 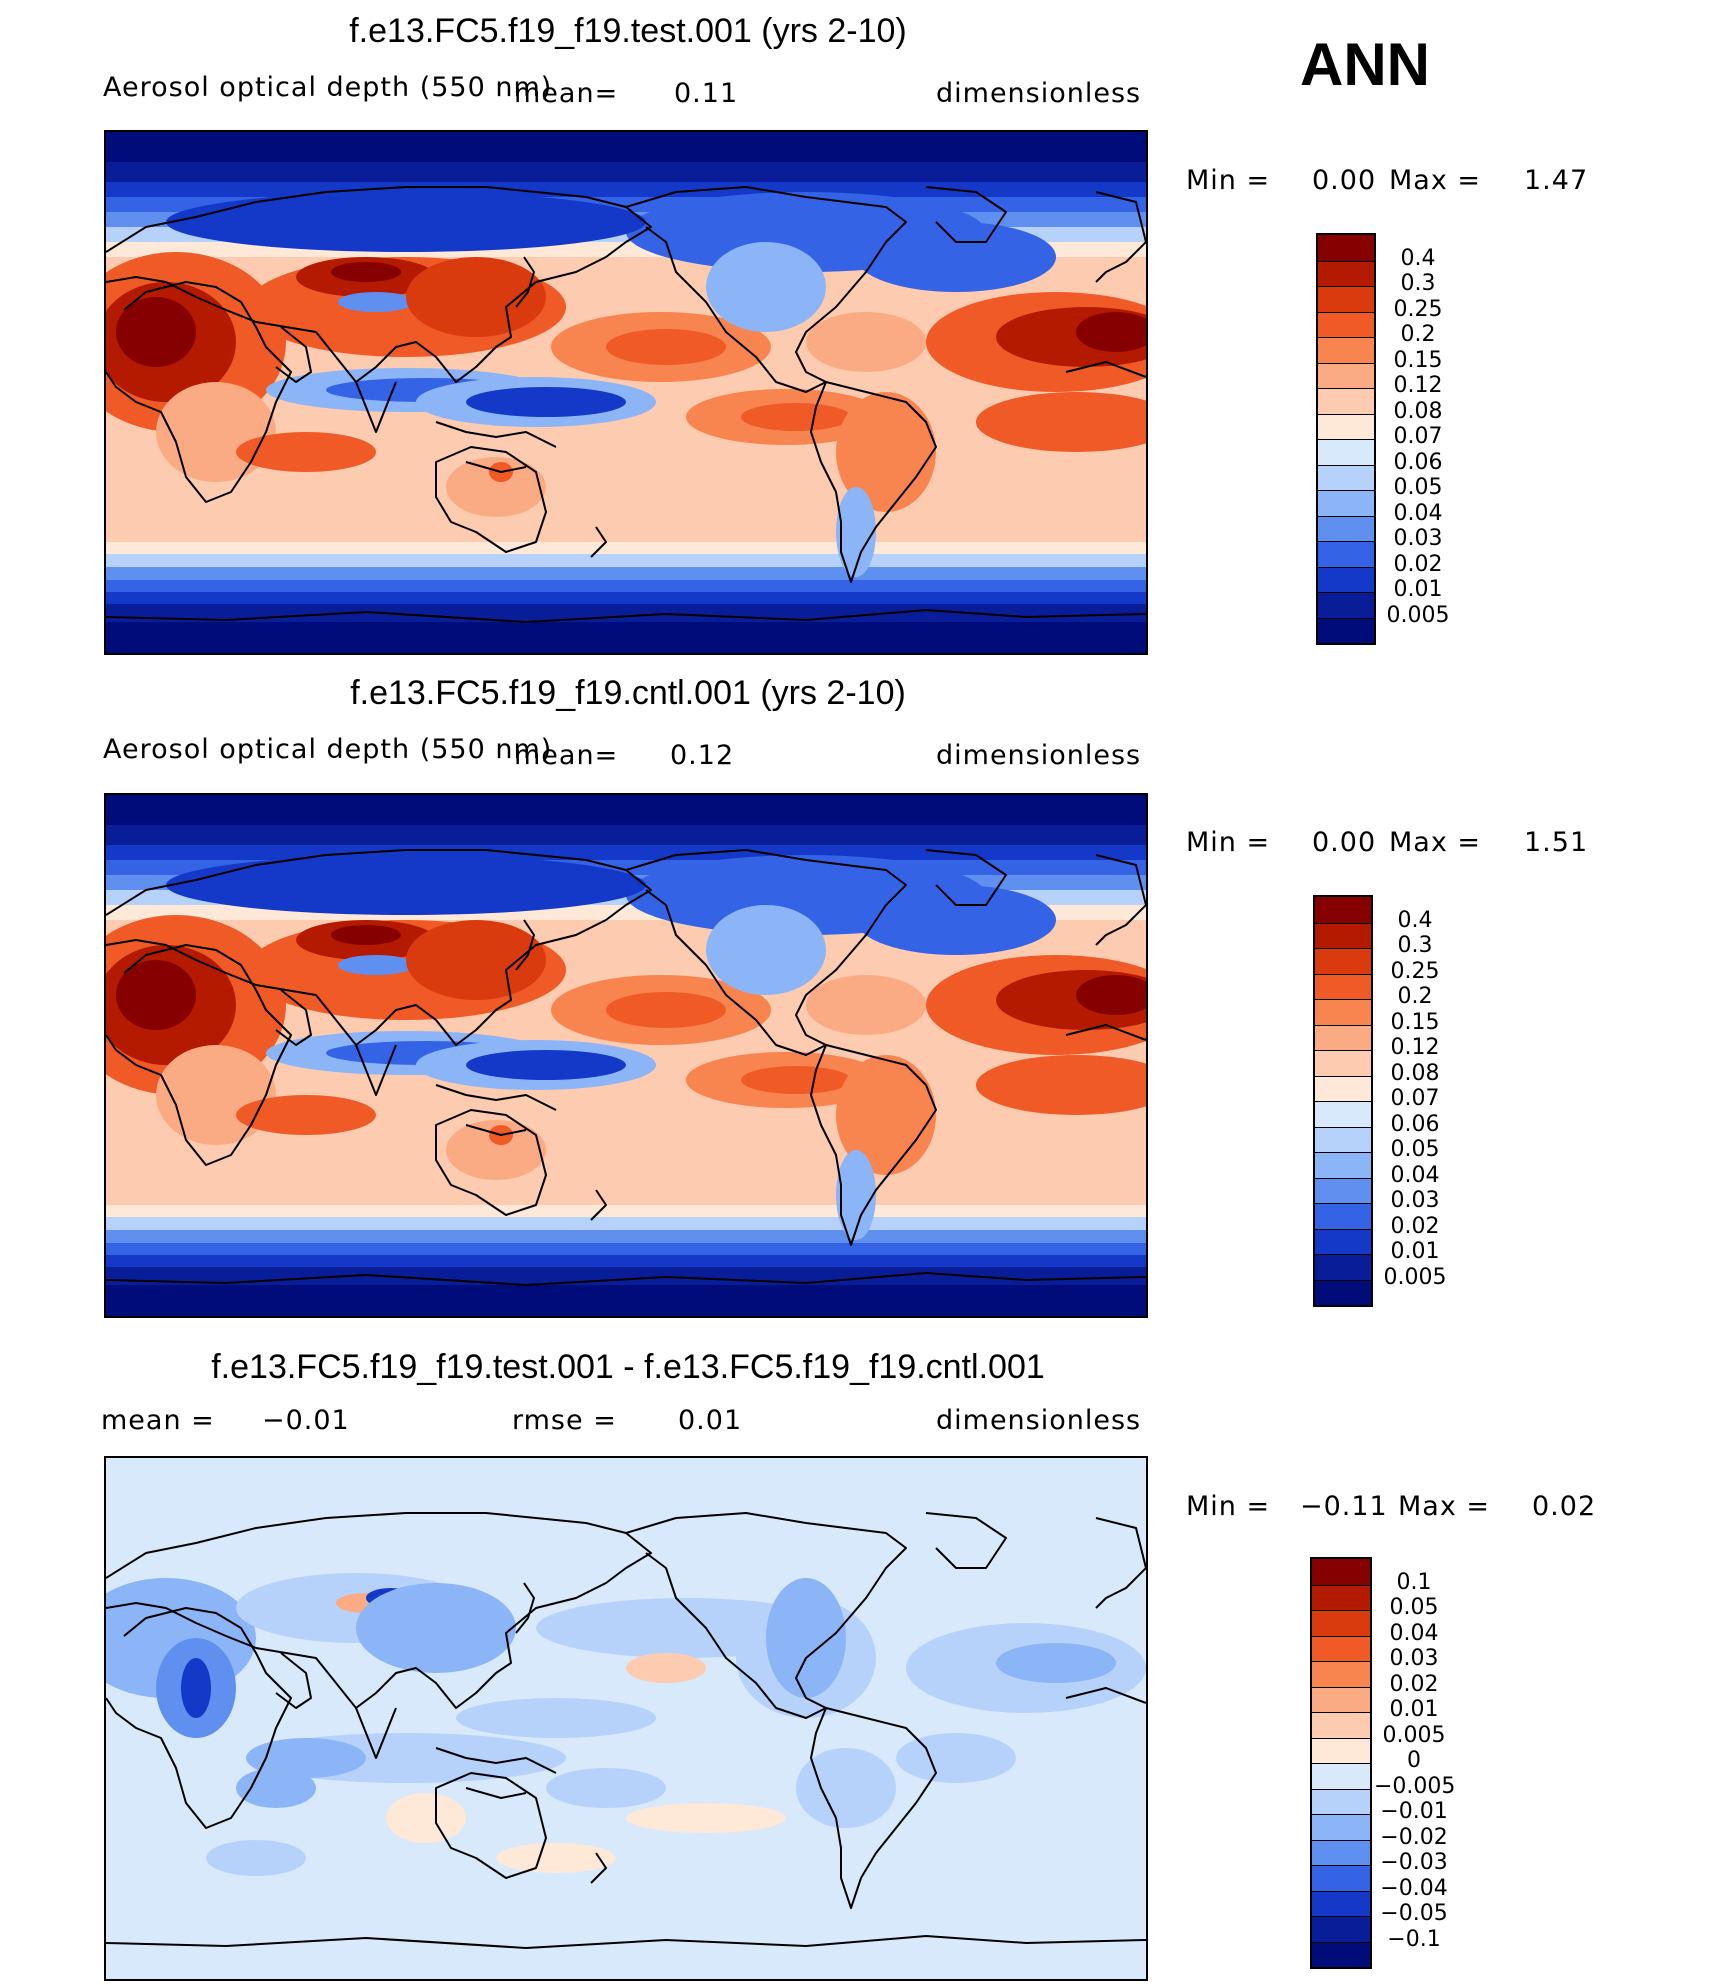 What do you see at coordinates (1414, 1811) in the screenshot?
I see `colorbar-tick-label: −0.01` at bounding box center [1414, 1811].